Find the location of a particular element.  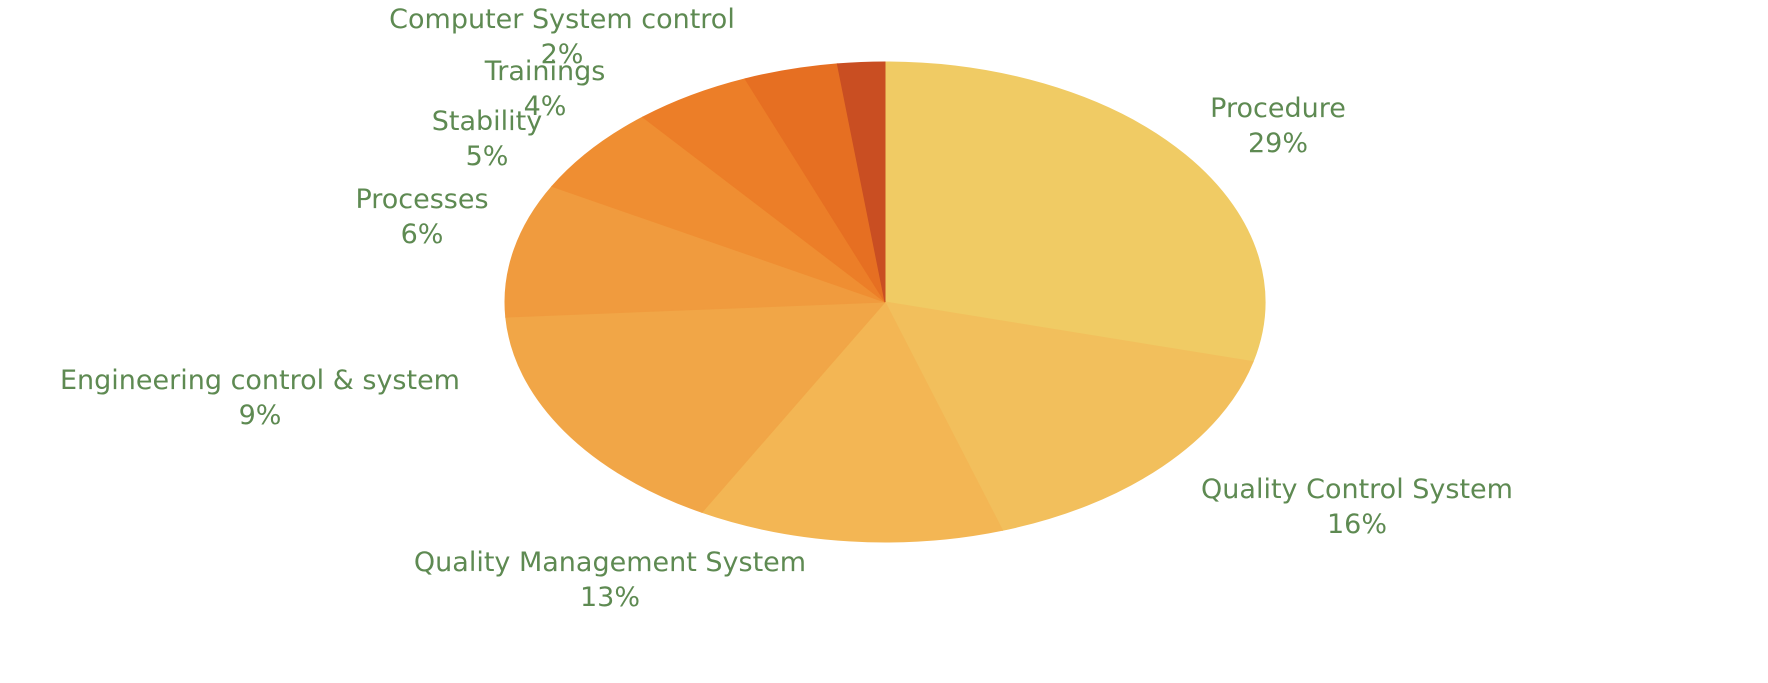

pie-slice-quality-control-system is located at coordinates (1069, 416).